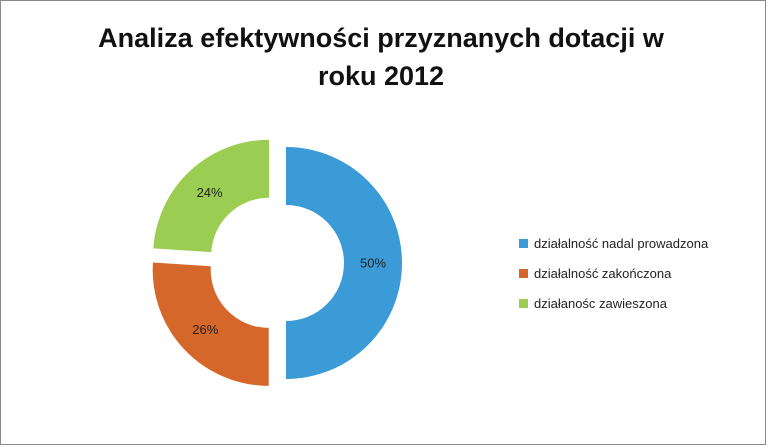  What do you see at coordinates (603, 273) in the screenshot?
I see `legend-label: działalność zakończona` at bounding box center [603, 273].